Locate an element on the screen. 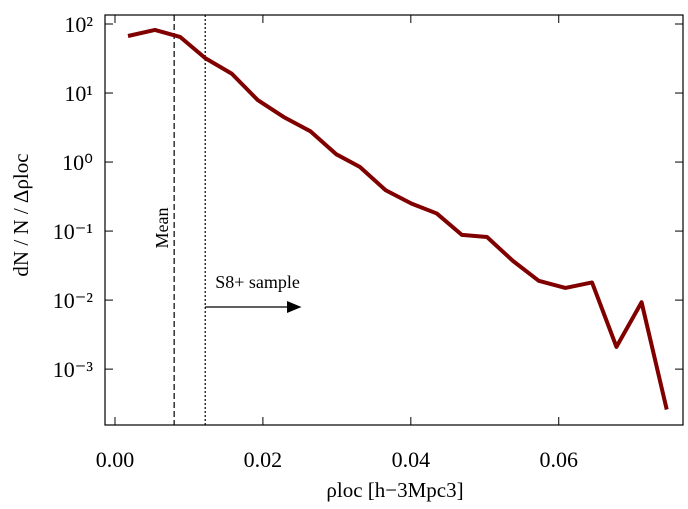 This screenshot has height=509, width=688. y-tick-label: 10⁻² is located at coordinates (73, 300).